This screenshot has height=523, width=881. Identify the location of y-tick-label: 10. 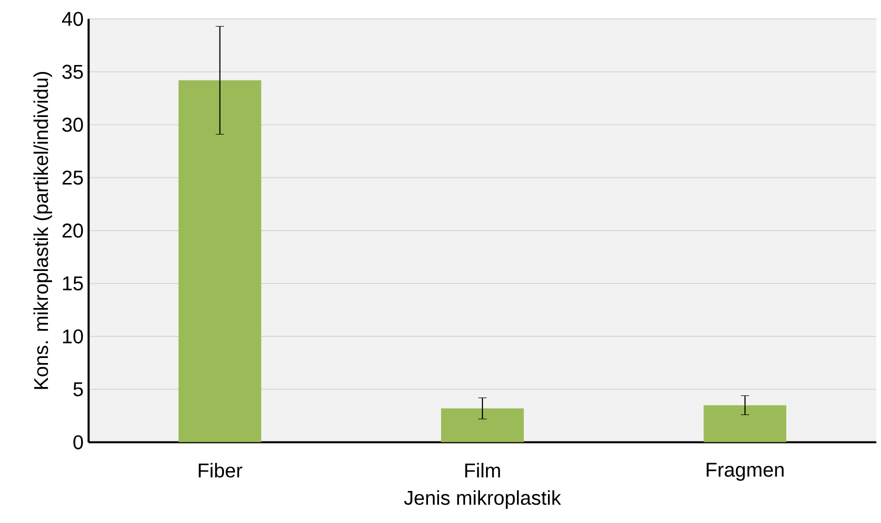
(73, 336).